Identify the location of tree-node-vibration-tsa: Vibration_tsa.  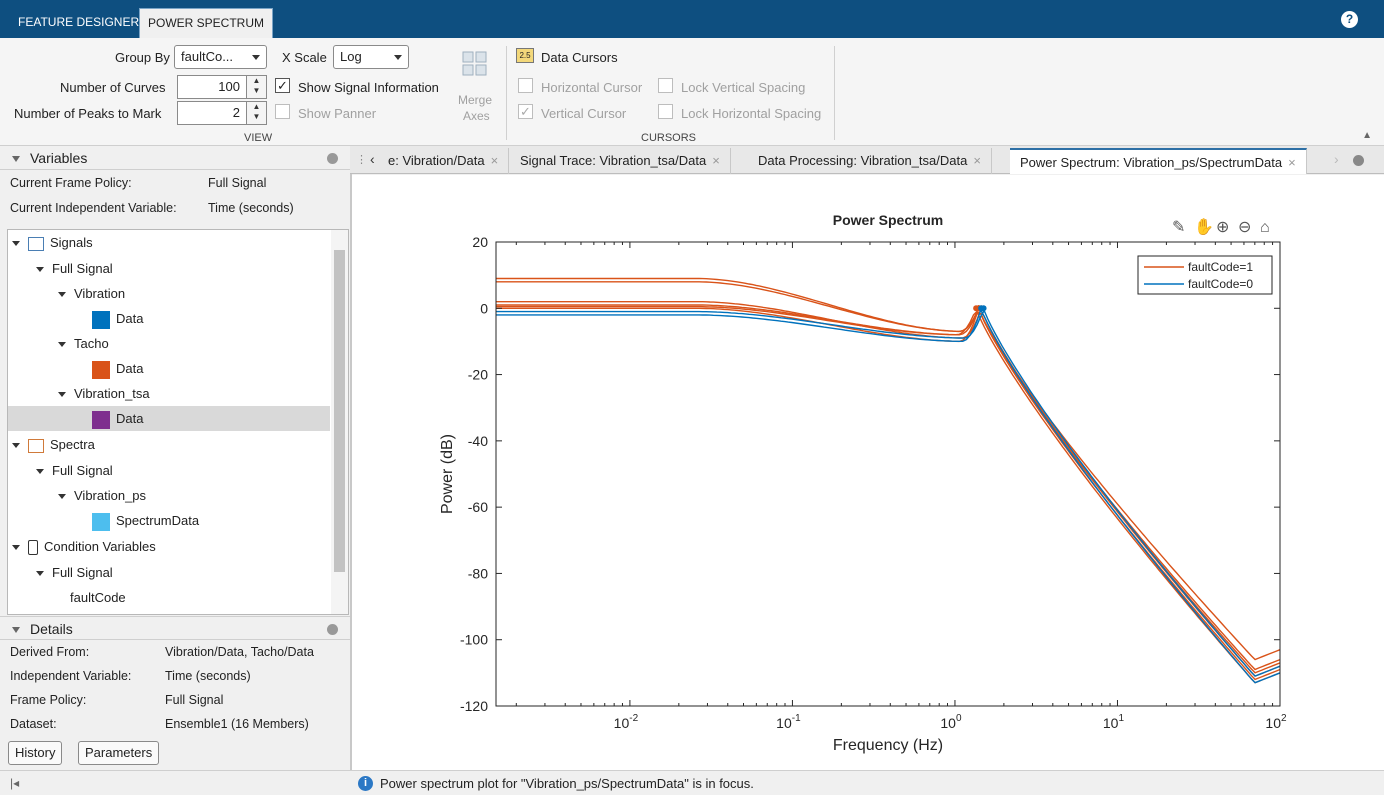
(104, 393).